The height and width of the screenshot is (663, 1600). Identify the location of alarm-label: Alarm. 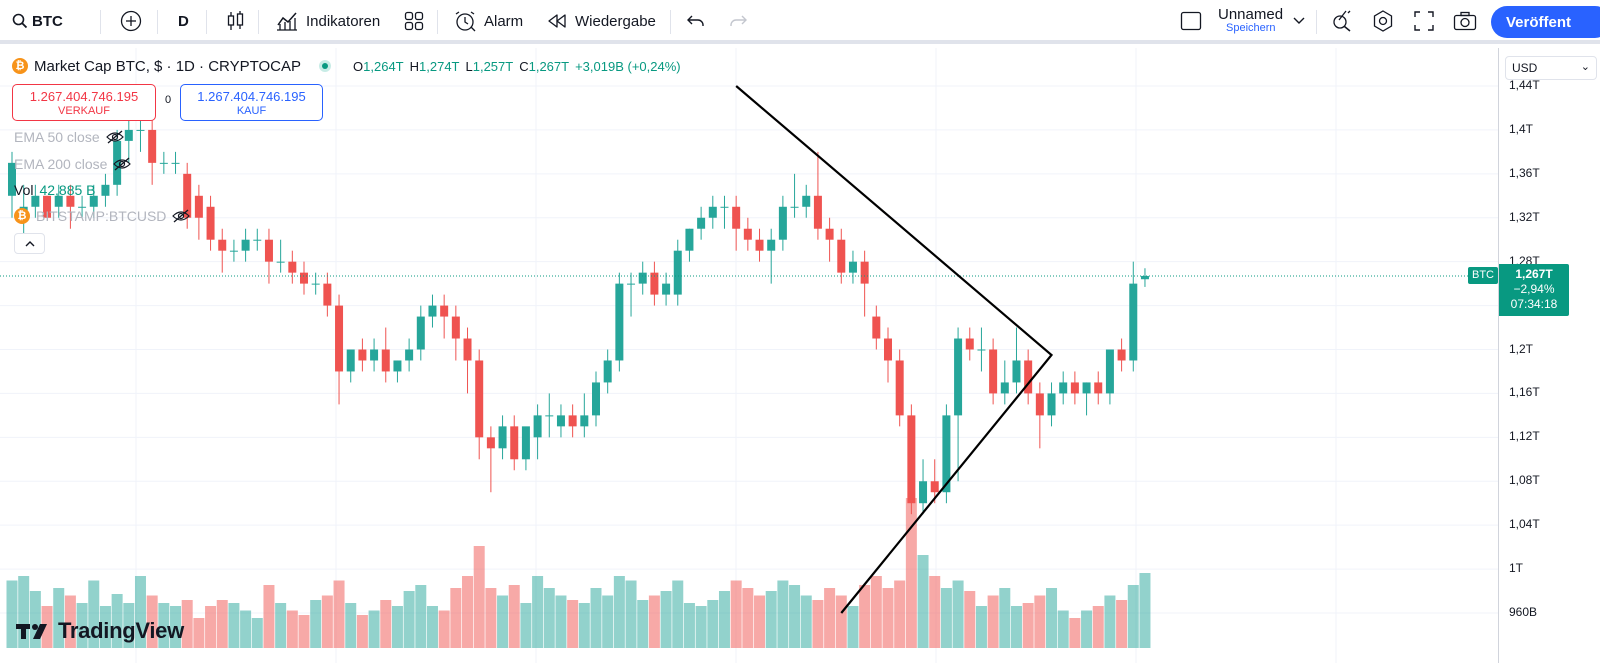
(504, 21).